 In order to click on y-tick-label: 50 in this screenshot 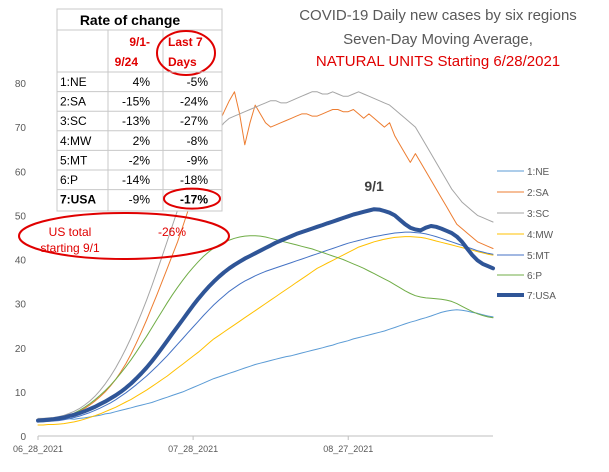, I will do `click(21, 216)`.